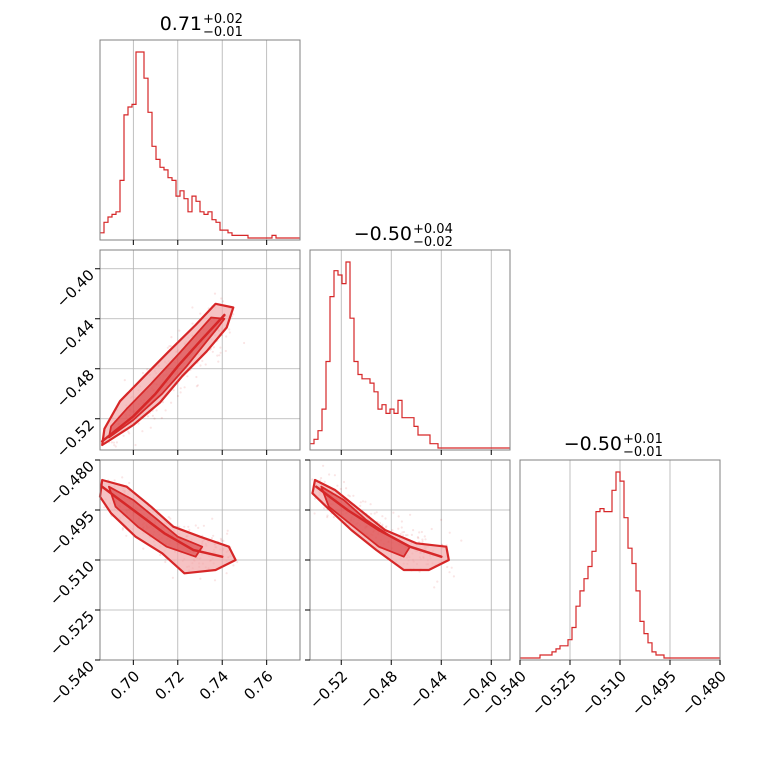  Describe the element at coordinates (200, 452) in the screenshot. I see `pair-1-0-xticks` at that location.